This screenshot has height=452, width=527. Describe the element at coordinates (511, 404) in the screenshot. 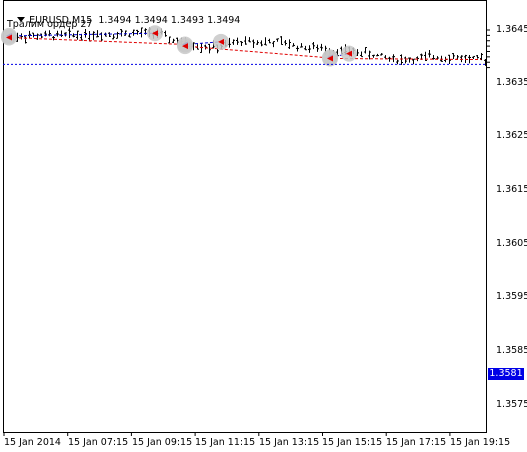

I see `price-label: 1.3575` at that location.